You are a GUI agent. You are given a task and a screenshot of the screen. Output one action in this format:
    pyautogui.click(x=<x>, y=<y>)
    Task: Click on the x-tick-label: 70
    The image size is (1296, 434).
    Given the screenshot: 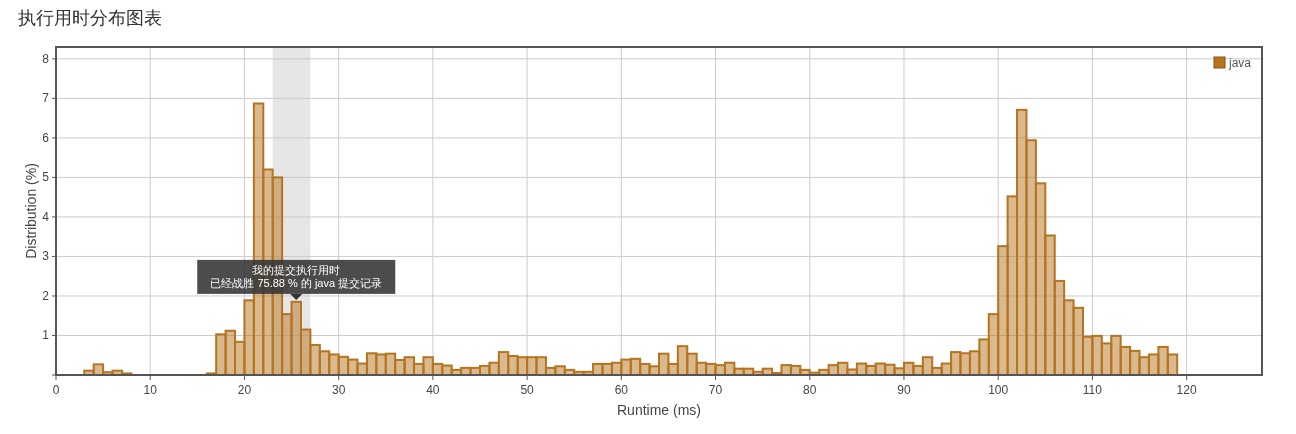 What is the action you would take?
    pyautogui.click(x=715, y=390)
    